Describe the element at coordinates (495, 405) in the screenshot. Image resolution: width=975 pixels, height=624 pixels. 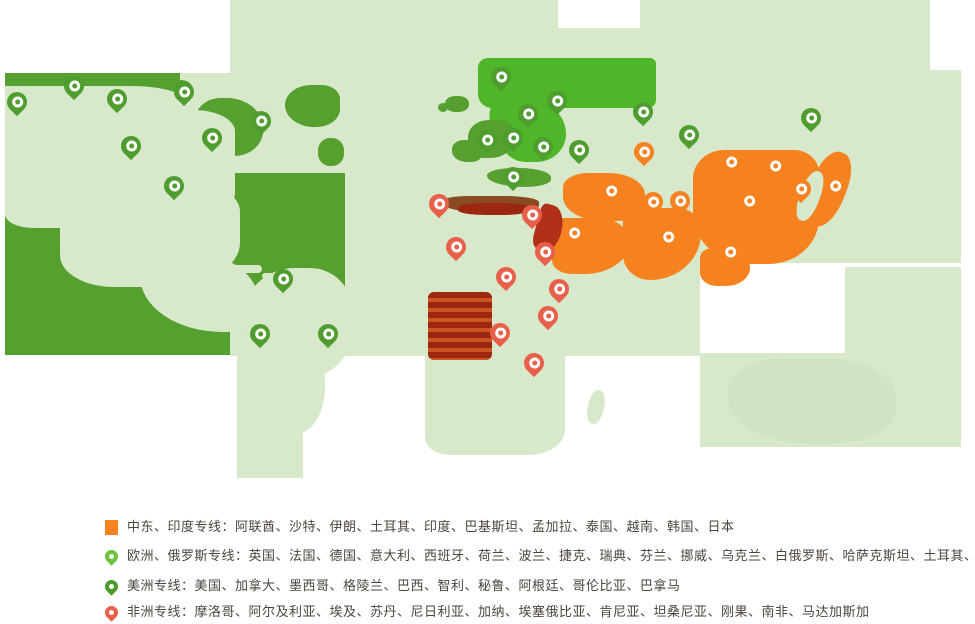
I see `tile-africa-south` at that location.